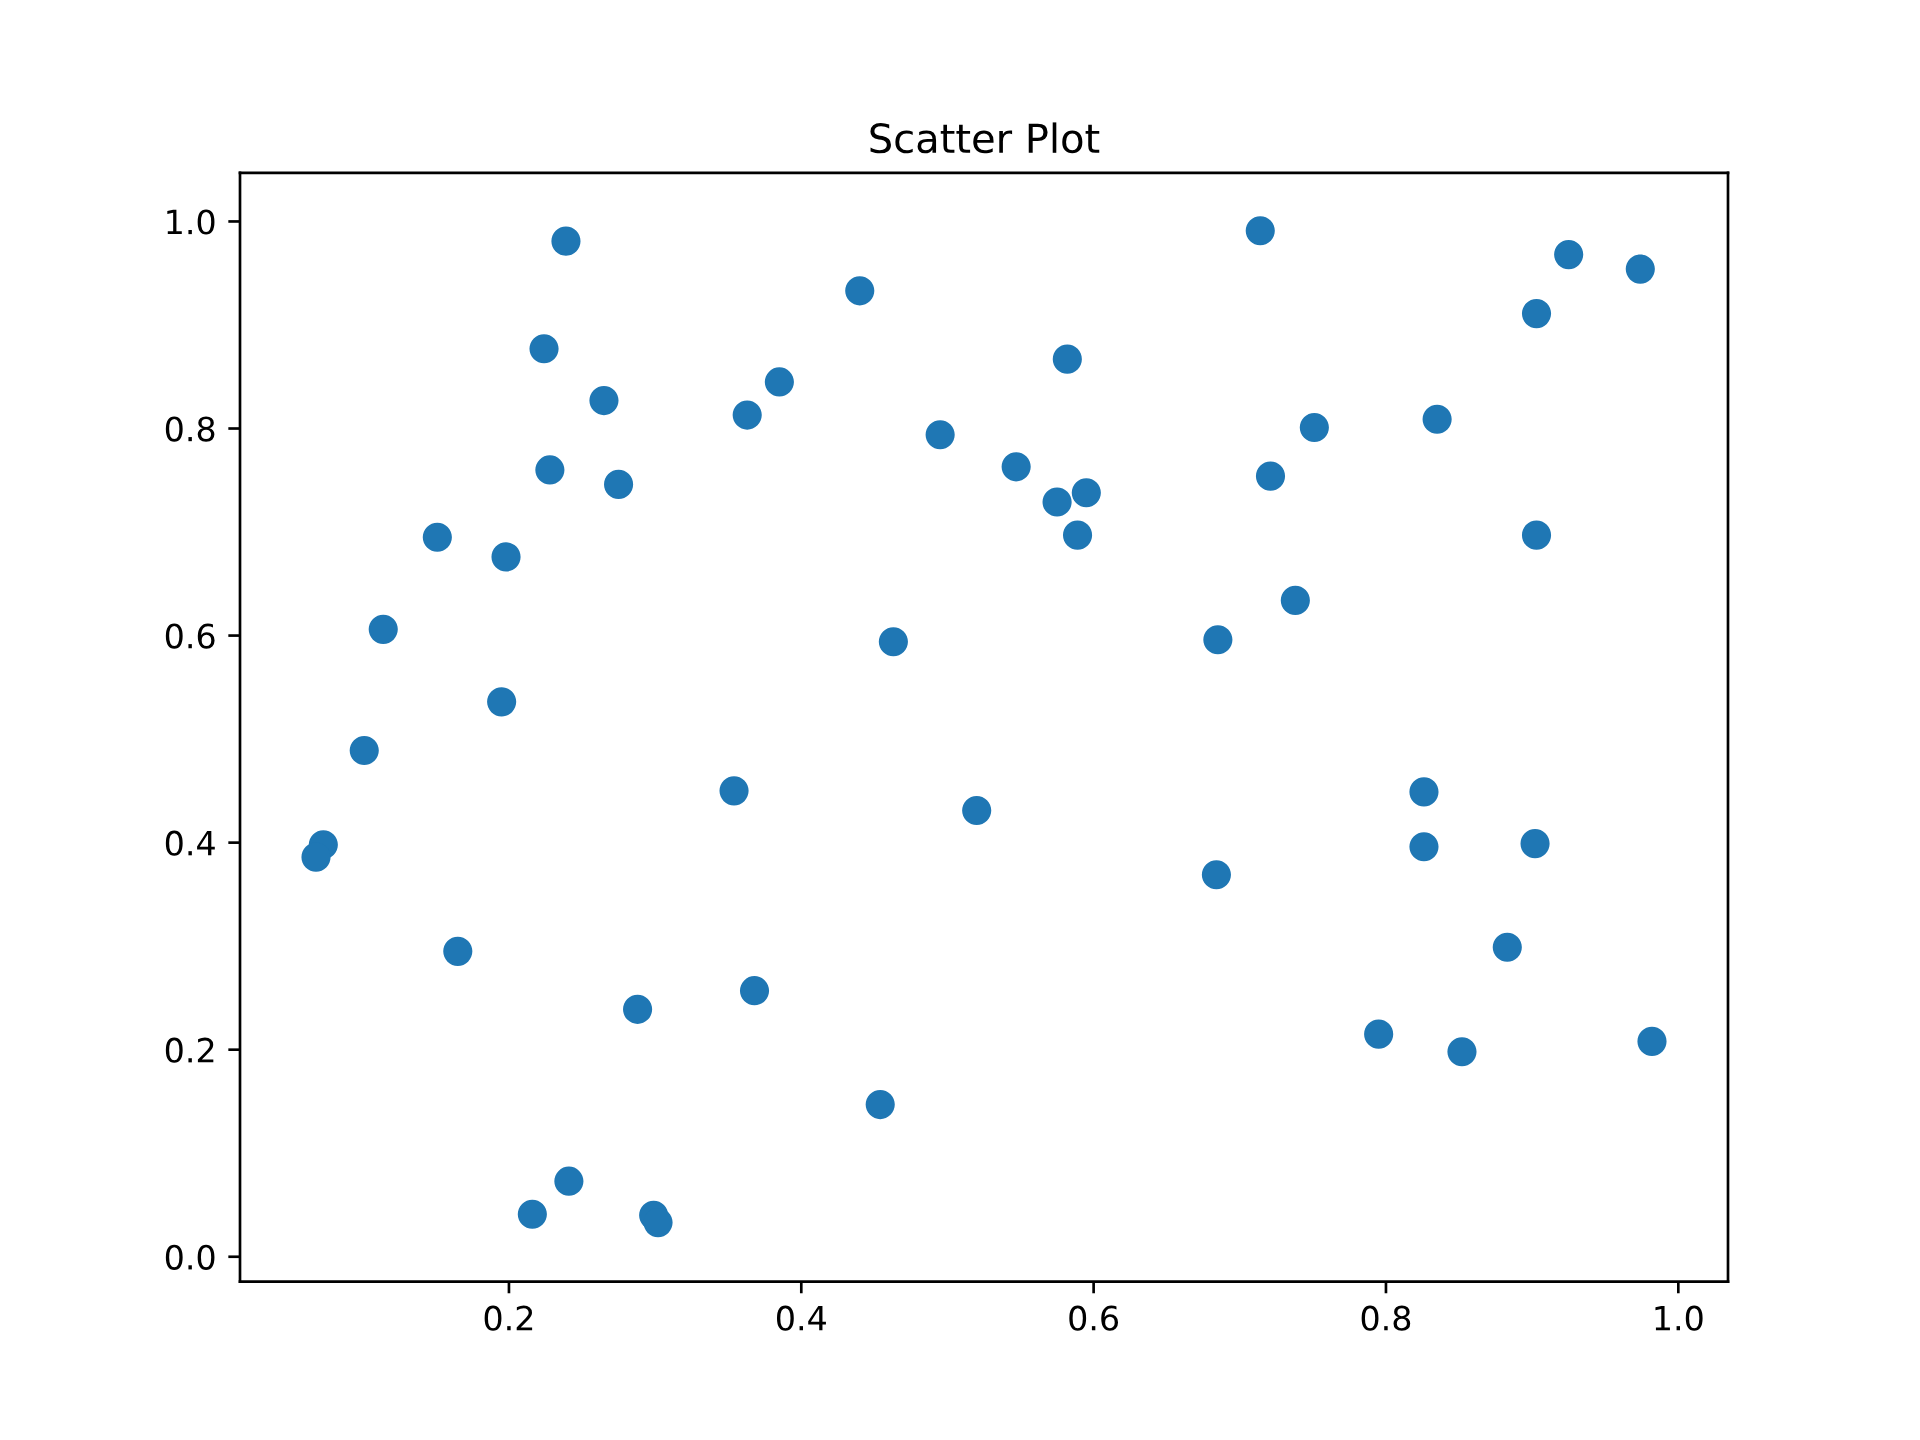 The height and width of the screenshot is (1440, 1920). Describe the element at coordinates (189, 1050) in the screenshot. I see `y-tick-label: 0.2` at that location.